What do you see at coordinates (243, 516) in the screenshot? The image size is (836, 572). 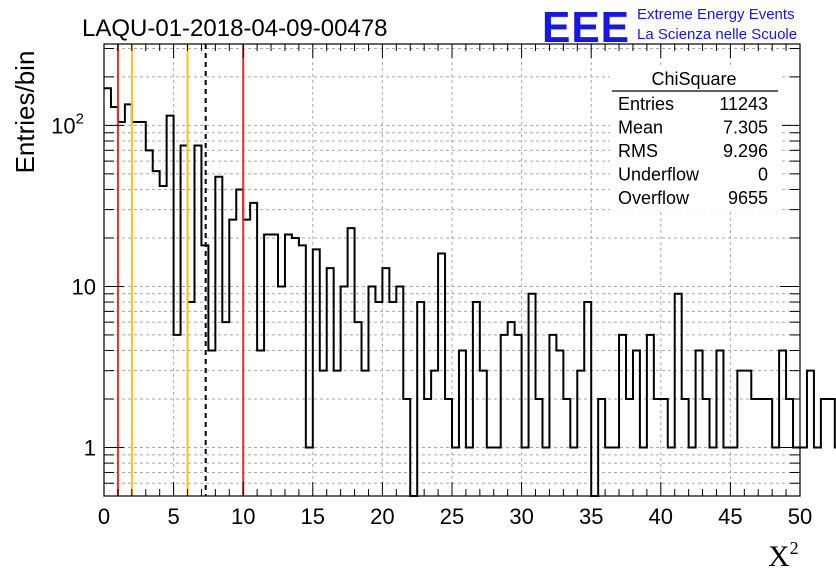 I see `x-tick-label: 10` at bounding box center [243, 516].